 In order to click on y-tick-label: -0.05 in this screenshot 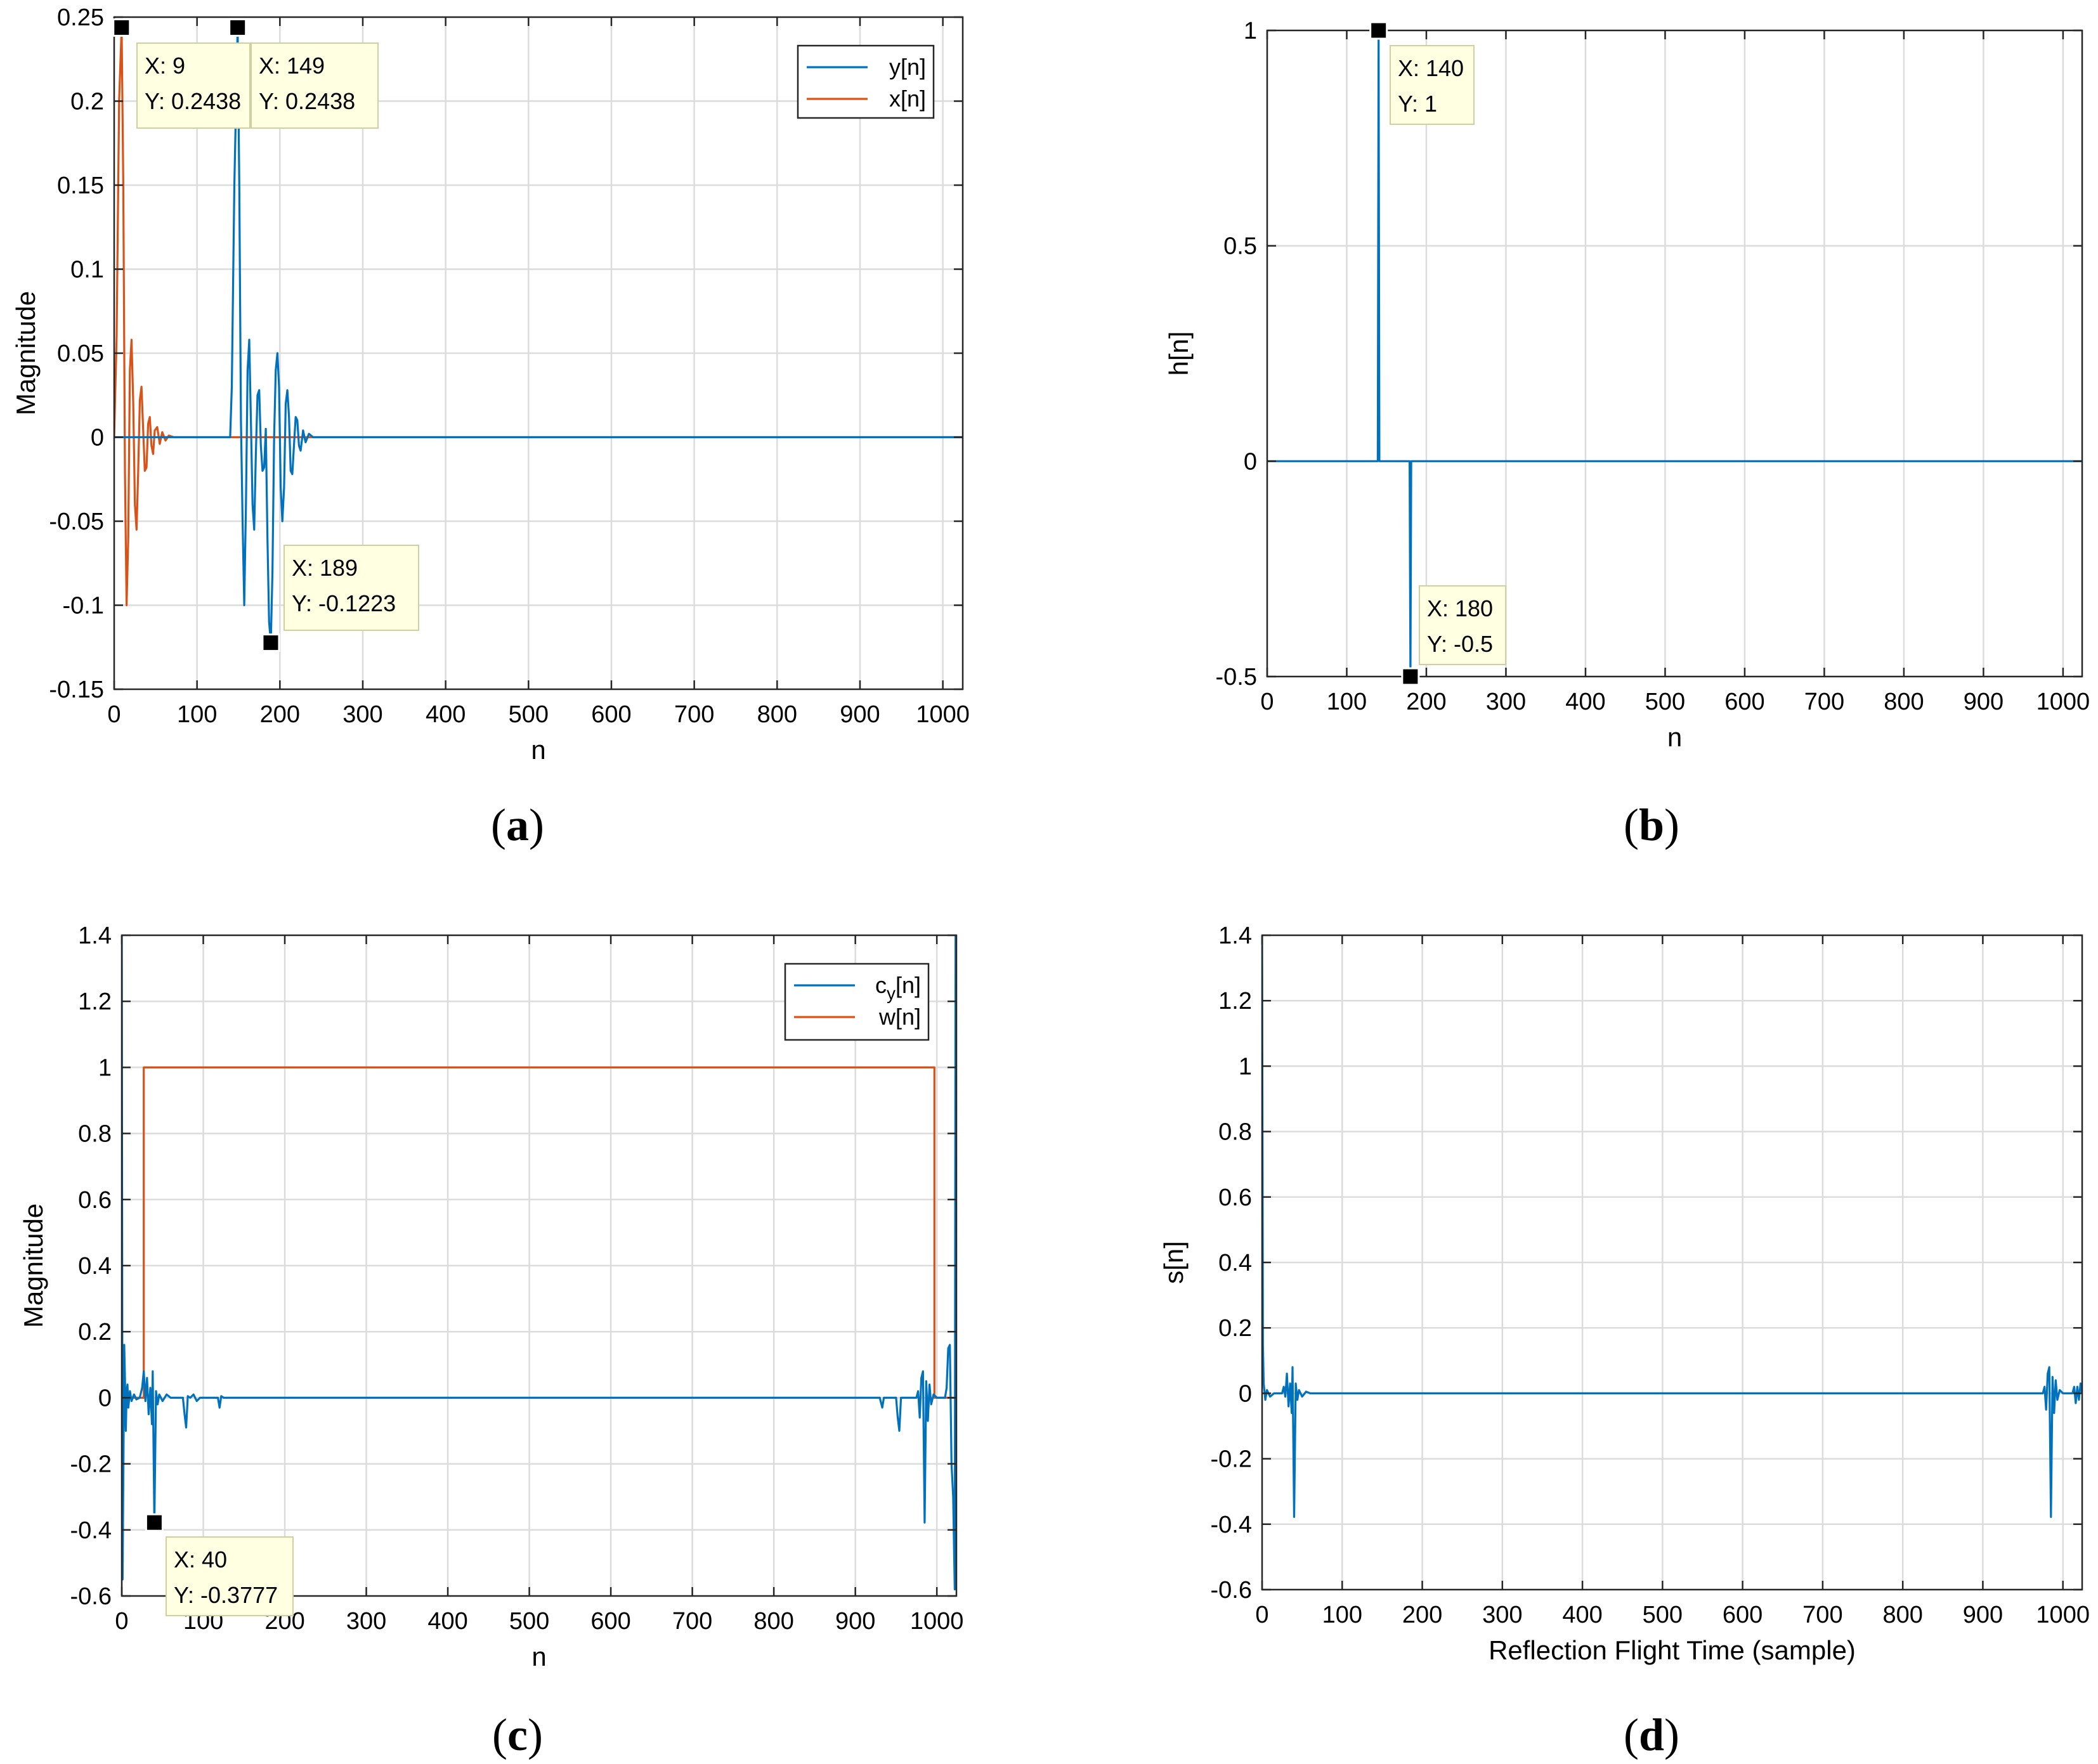, I will do `click(76, 522)`.